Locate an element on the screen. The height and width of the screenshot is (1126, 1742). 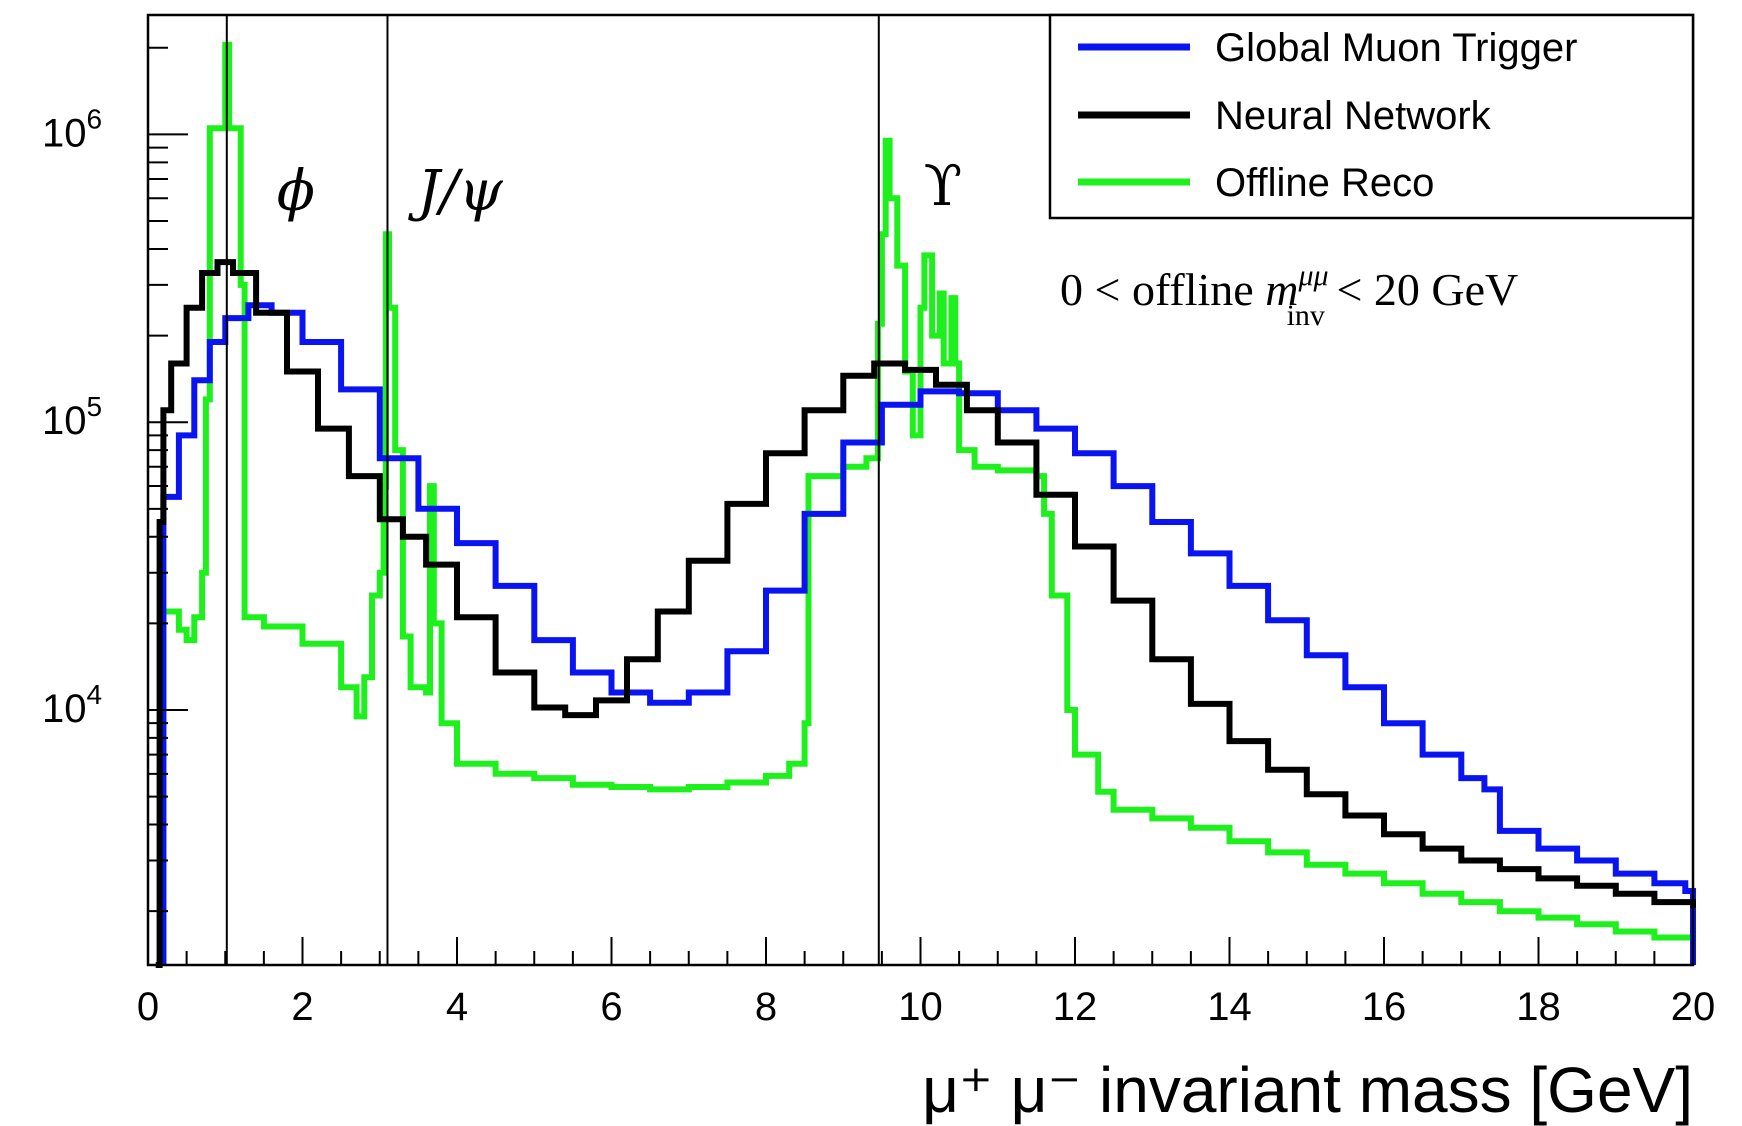
x-tick-label: 18 is located at coordinates (1538, 1007).